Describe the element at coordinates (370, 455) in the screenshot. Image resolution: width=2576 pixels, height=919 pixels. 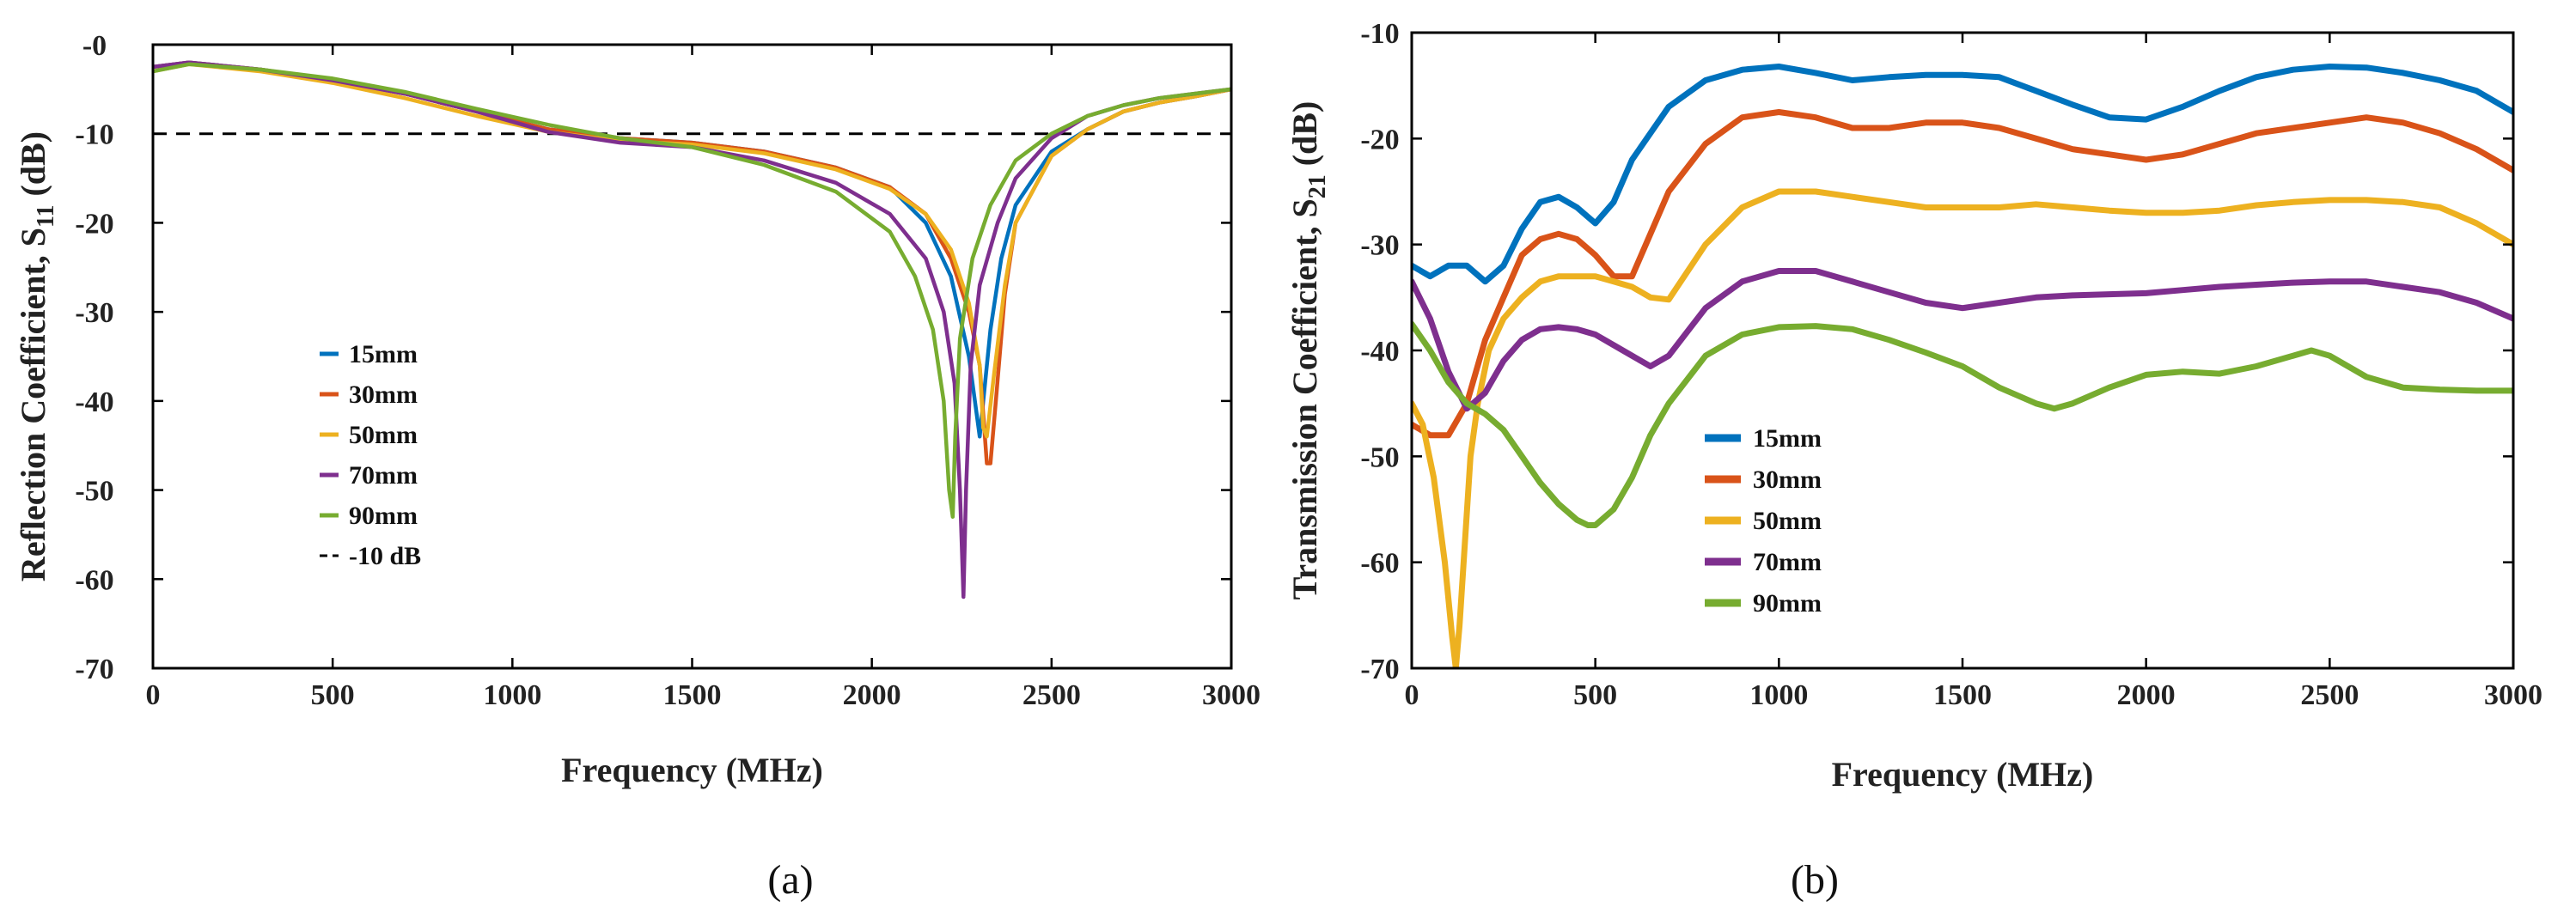
I see `legend: 15mm 30mm 50mm 70mm 90mm -10 dB` at that location.